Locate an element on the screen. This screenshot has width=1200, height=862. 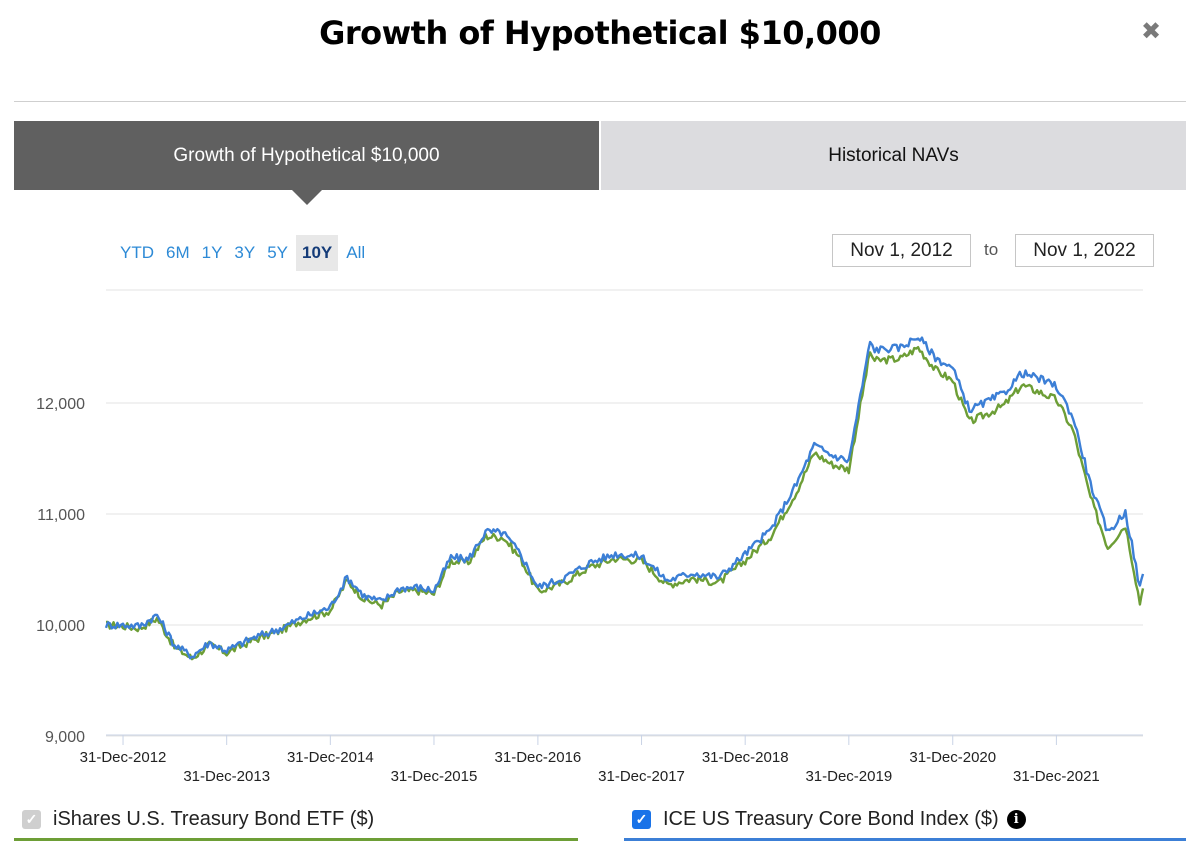
close-icon: ✖ is located at coordinates (1151, 31).